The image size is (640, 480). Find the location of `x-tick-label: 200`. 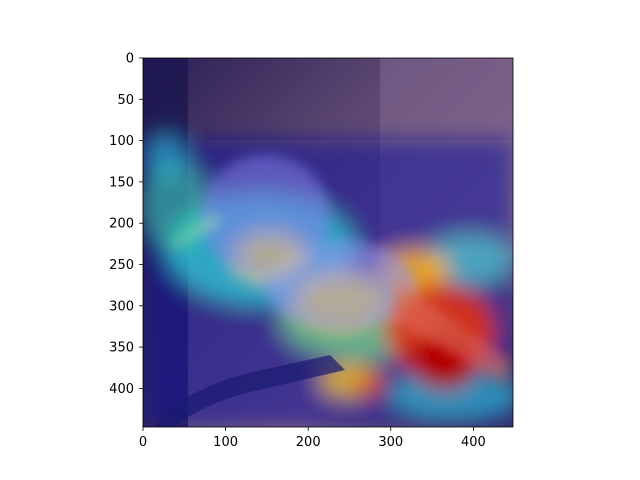

x-tick-label: 200 is located at coordinates (308, 442).